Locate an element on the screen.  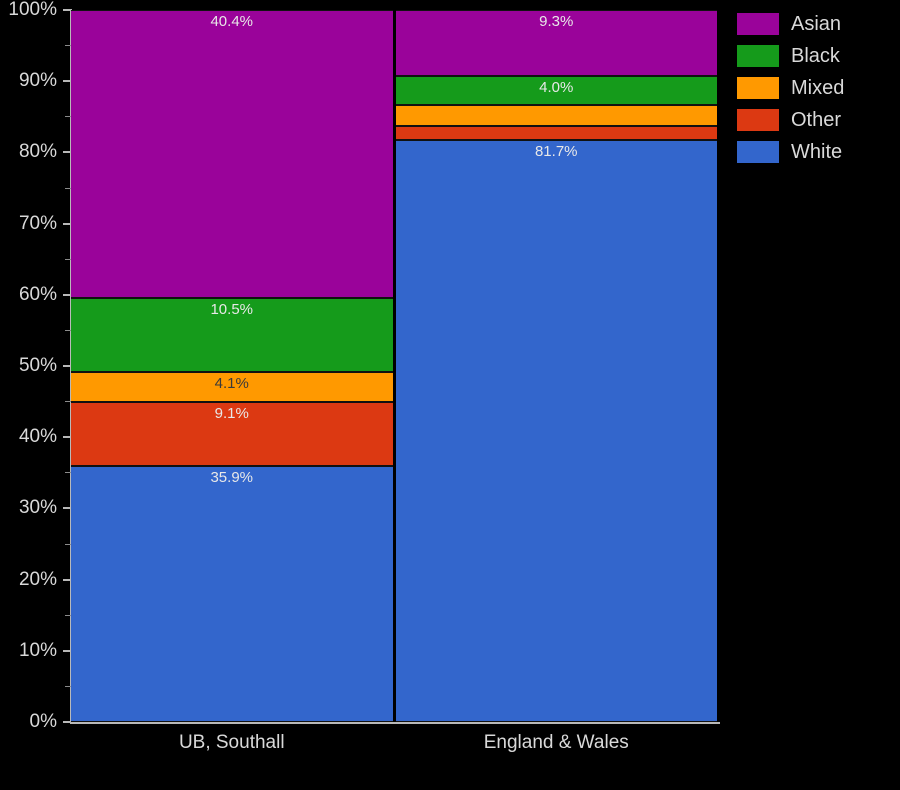
y-axis-tick-label: 50% is located at coordinates (37, 365).